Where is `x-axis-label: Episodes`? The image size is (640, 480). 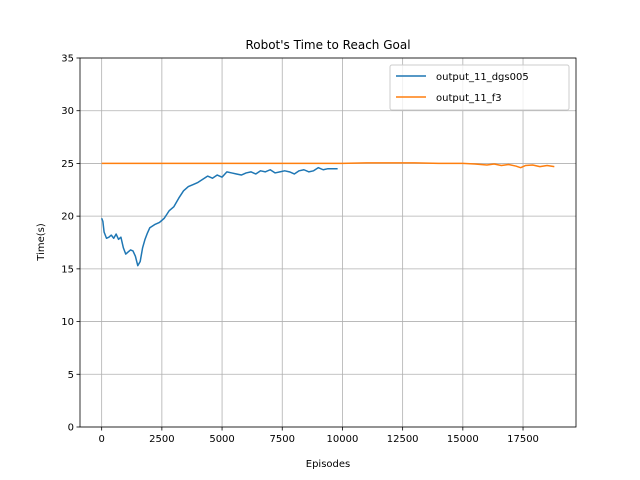 x-axis-label: Episodes is located at coordinates (328, 464).